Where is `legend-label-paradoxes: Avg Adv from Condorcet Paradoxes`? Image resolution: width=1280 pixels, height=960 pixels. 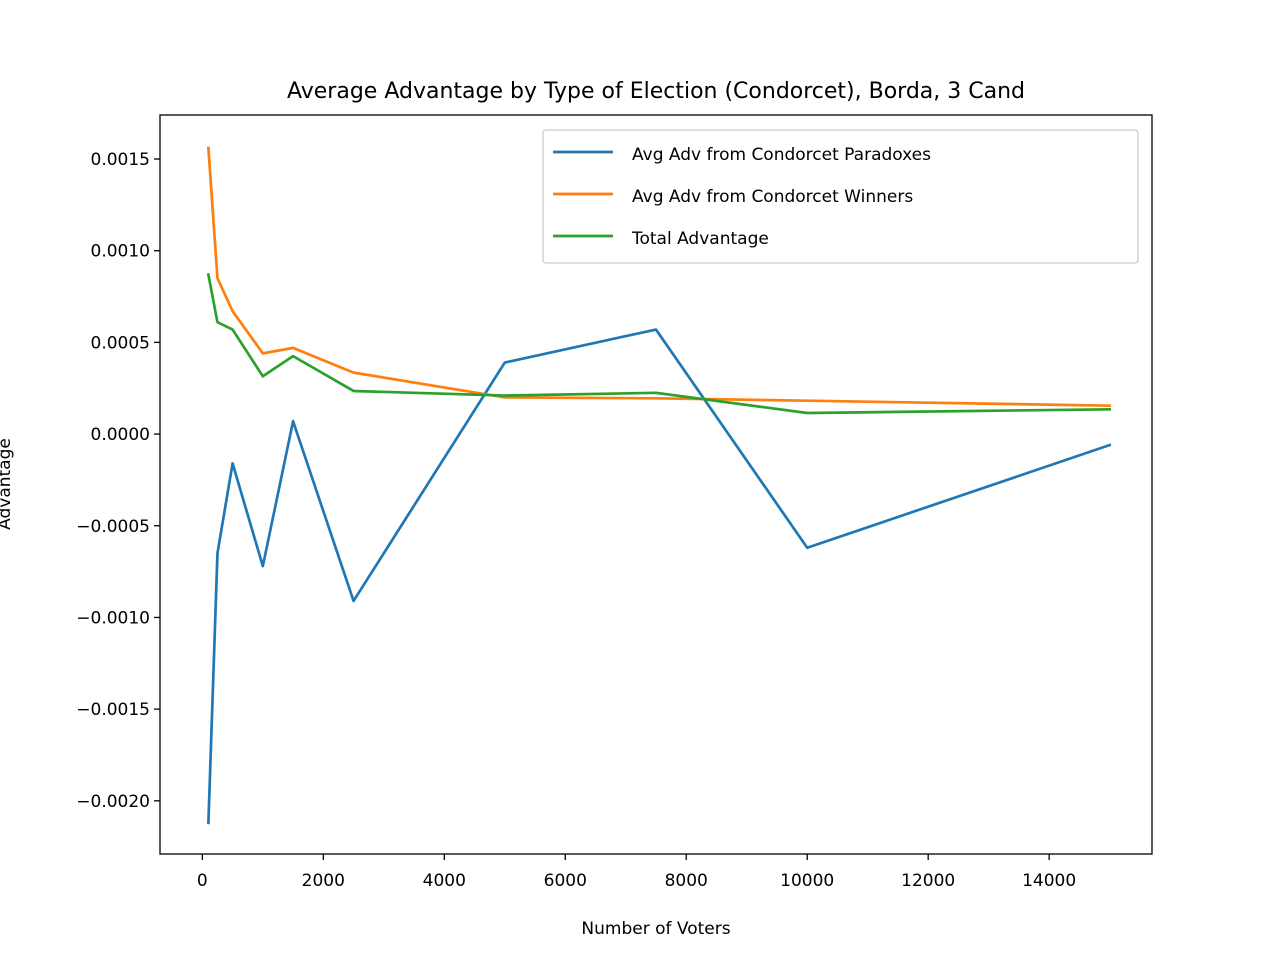 legend-label-paradoxes: Avg Adv from Condorcet Paradoxes is located at coordinates (781, 155).